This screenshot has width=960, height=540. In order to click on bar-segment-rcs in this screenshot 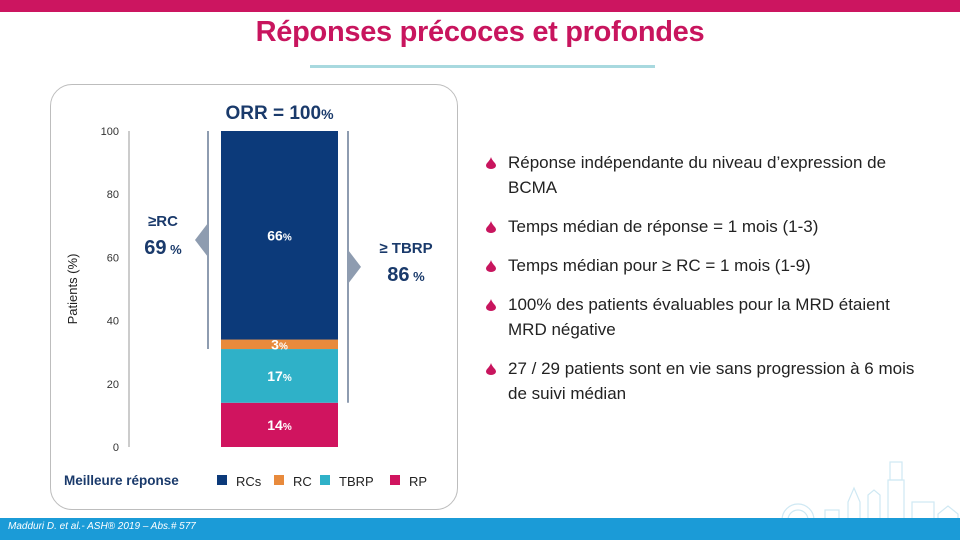, I will do `click(279, 235)`.